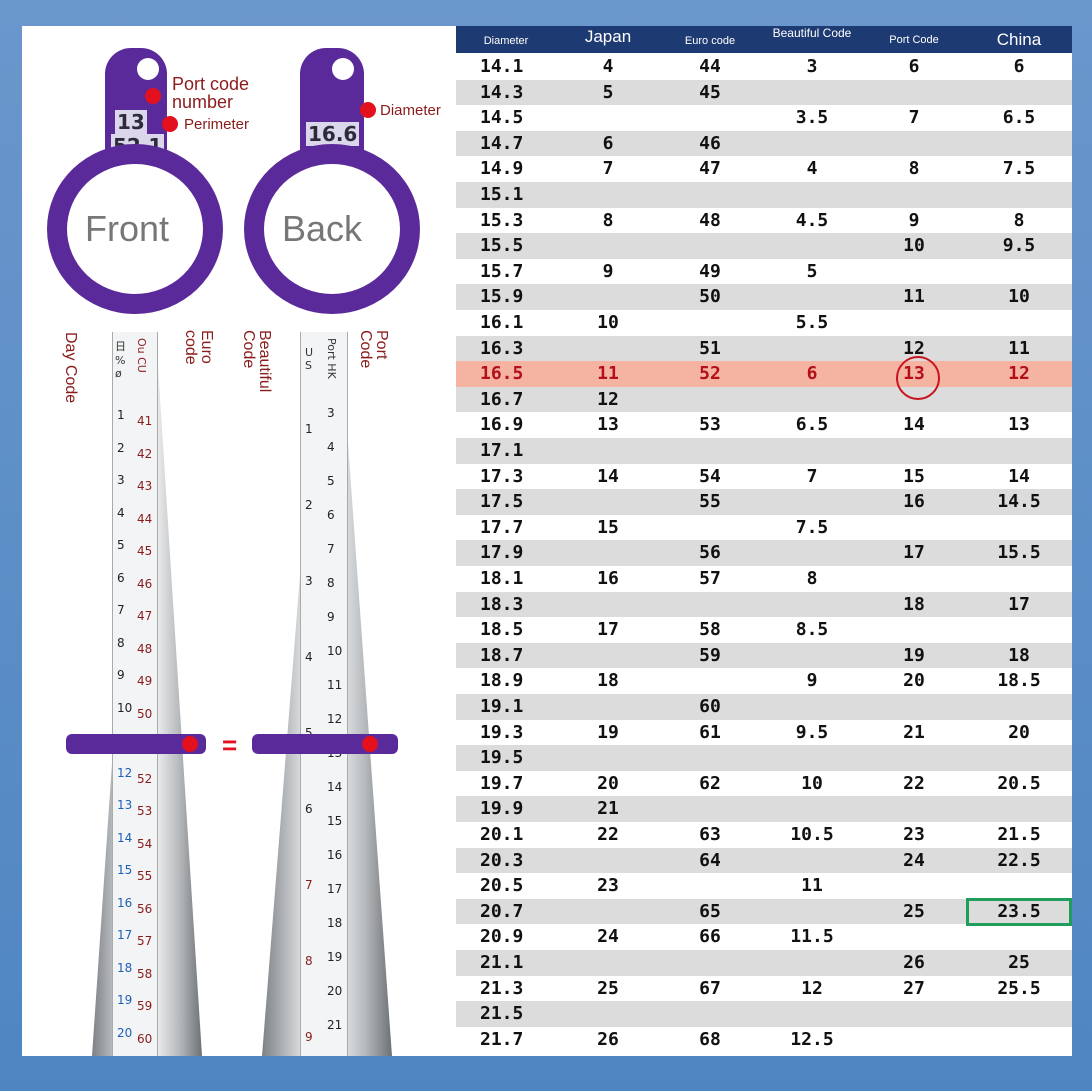  What do you see at coordinates (331, 413) in the screenshot?
I see `right-scale-number: 3` at bounding box center [331, 413].